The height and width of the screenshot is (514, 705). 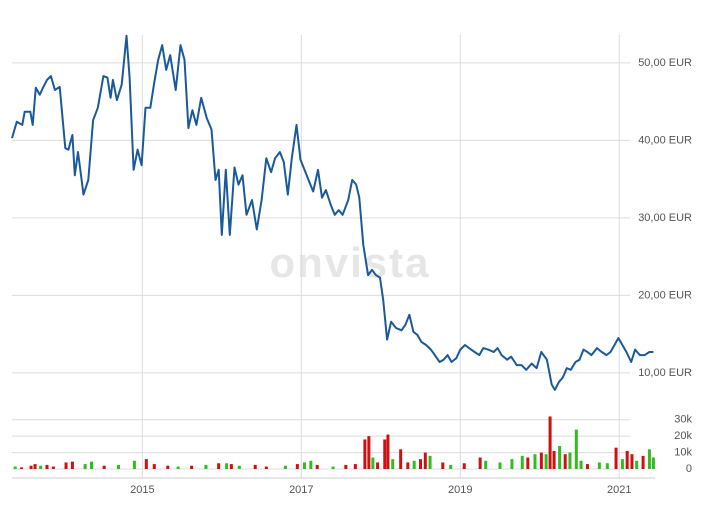 What do you see at coordinates (665, 218) in the screenshot?
I see `y-tick-label: 30,00 EUR` at bounding box center [665, 218].